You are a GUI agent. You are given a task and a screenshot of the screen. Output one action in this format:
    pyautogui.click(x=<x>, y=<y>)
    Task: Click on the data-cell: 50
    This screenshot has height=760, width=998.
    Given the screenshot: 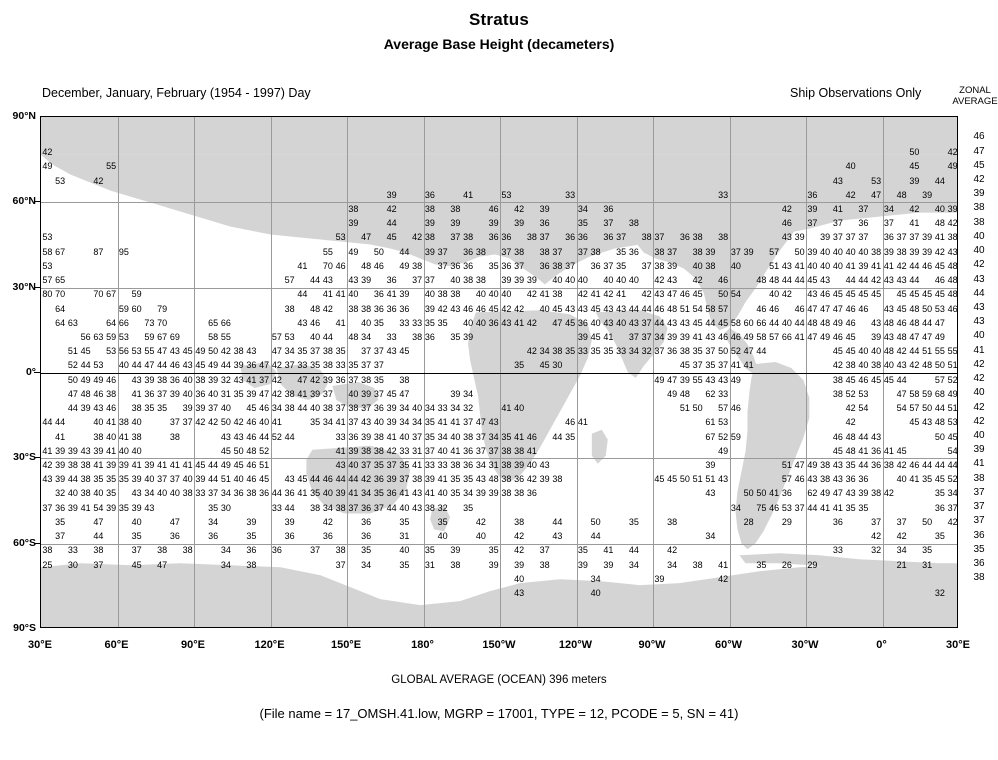 What is the action you would take?
    pyautogui.click(x=723, y=351)
    